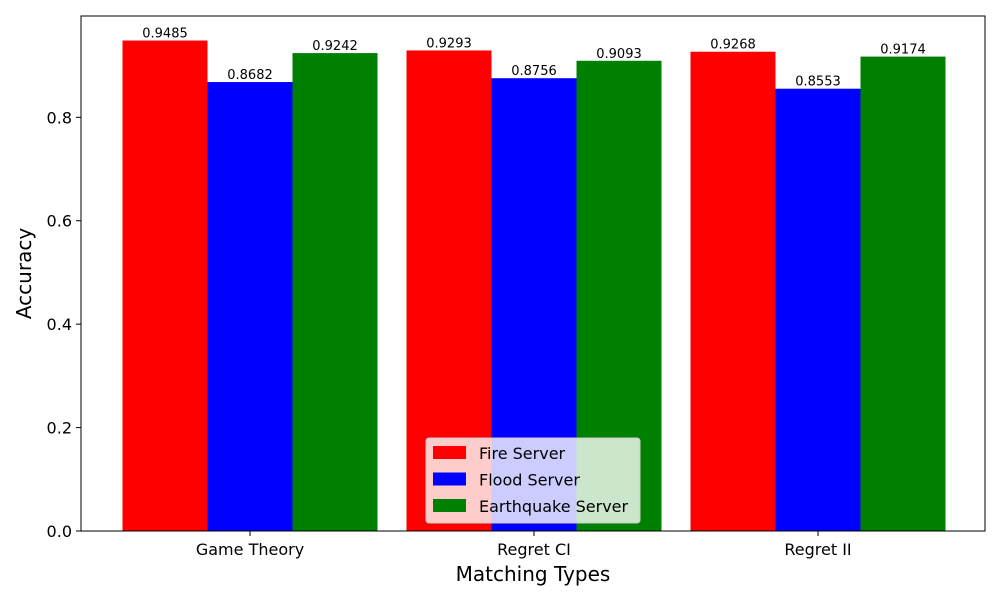 The width and height of the screenshot is (1000, 600). Describe the element at coordinates (449, 452) in the screenshot. I see `legend-swatch-fire-server` at that location.